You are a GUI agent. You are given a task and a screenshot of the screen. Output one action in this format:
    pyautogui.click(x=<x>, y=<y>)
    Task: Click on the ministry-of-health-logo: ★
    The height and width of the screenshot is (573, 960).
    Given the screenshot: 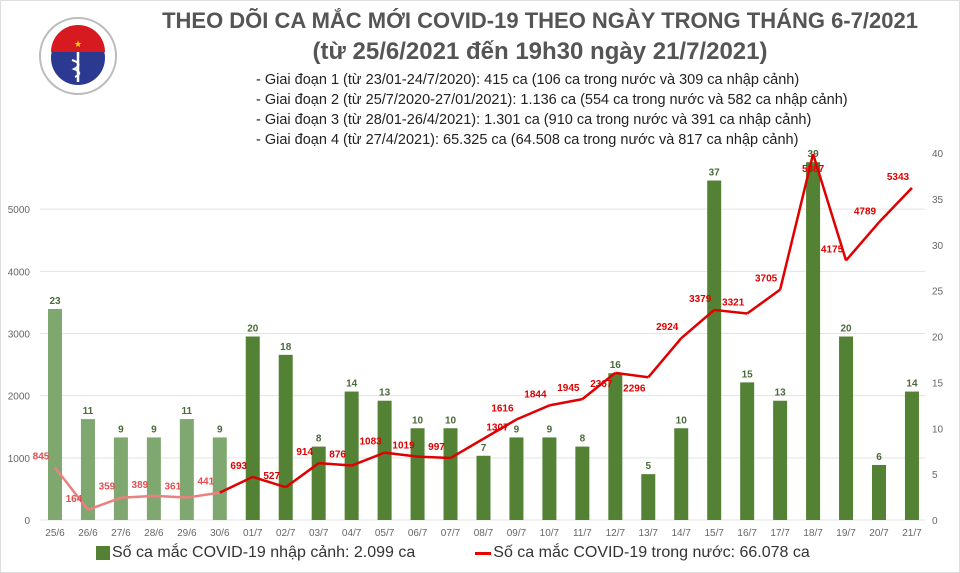 What is the action you would take?
    pyautogui.click(x=78, y=56)
    